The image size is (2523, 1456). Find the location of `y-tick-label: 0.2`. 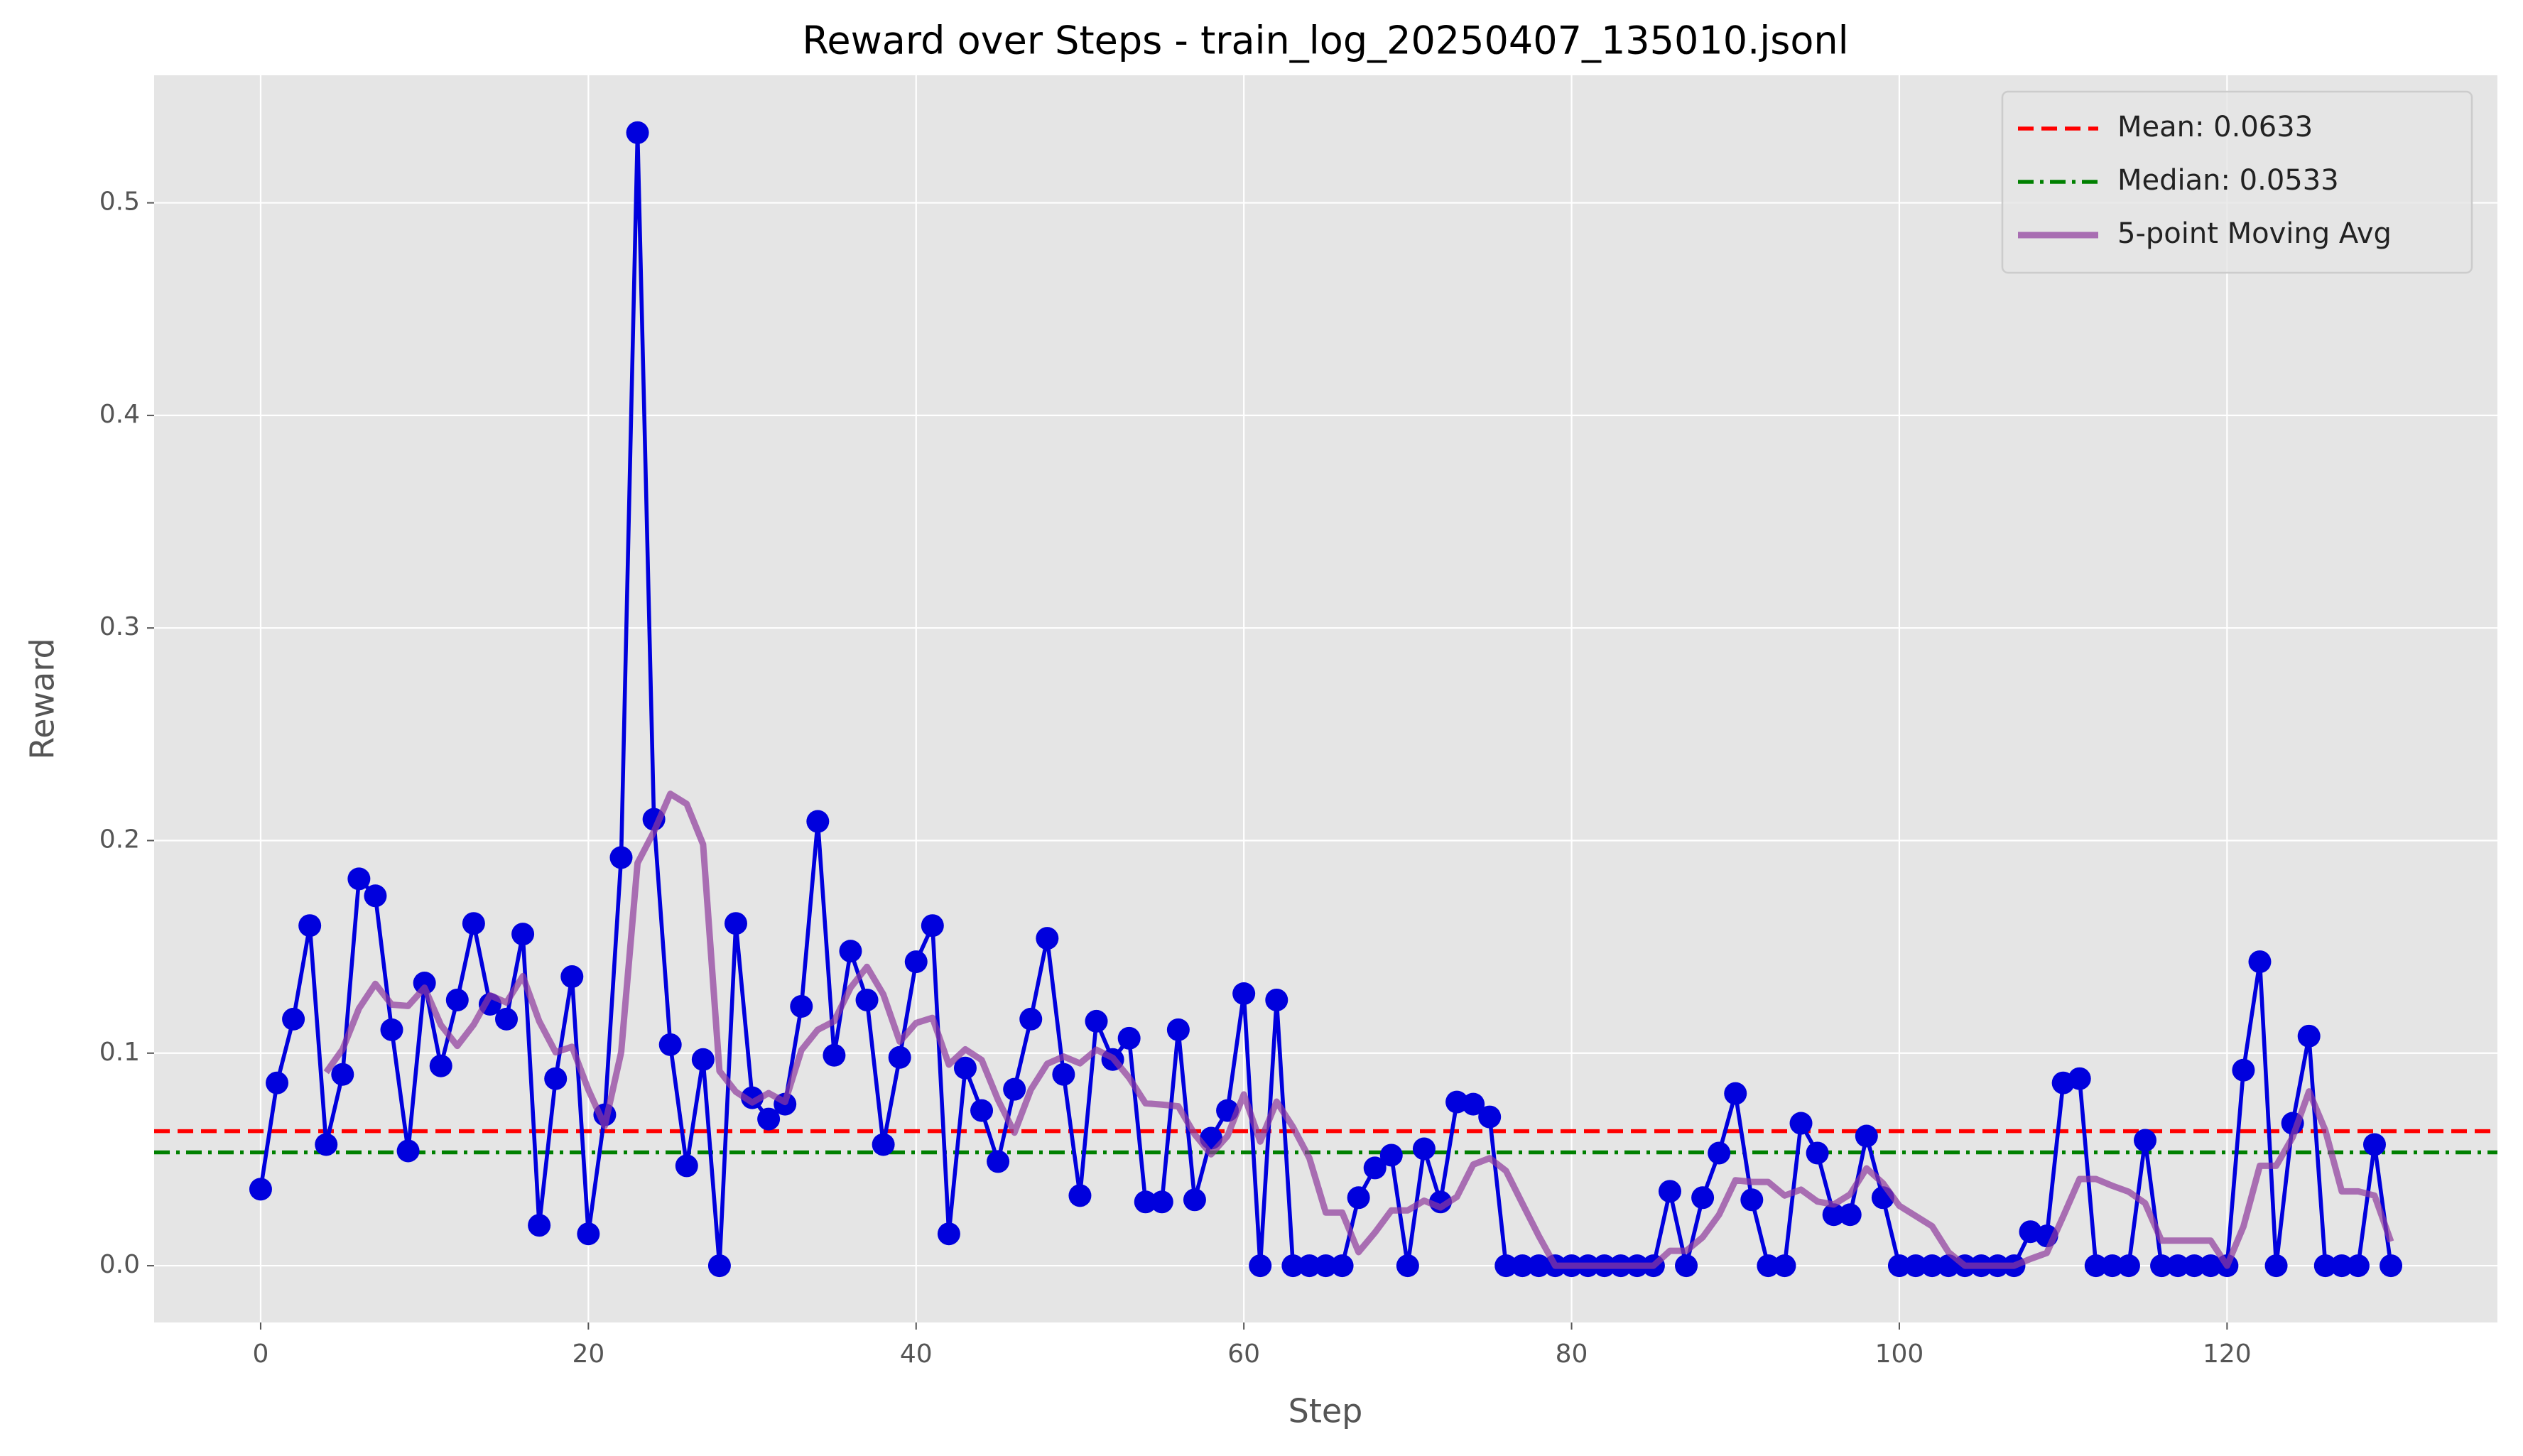

y-tick-label: 0.2 is located at coordinates (119, 840).